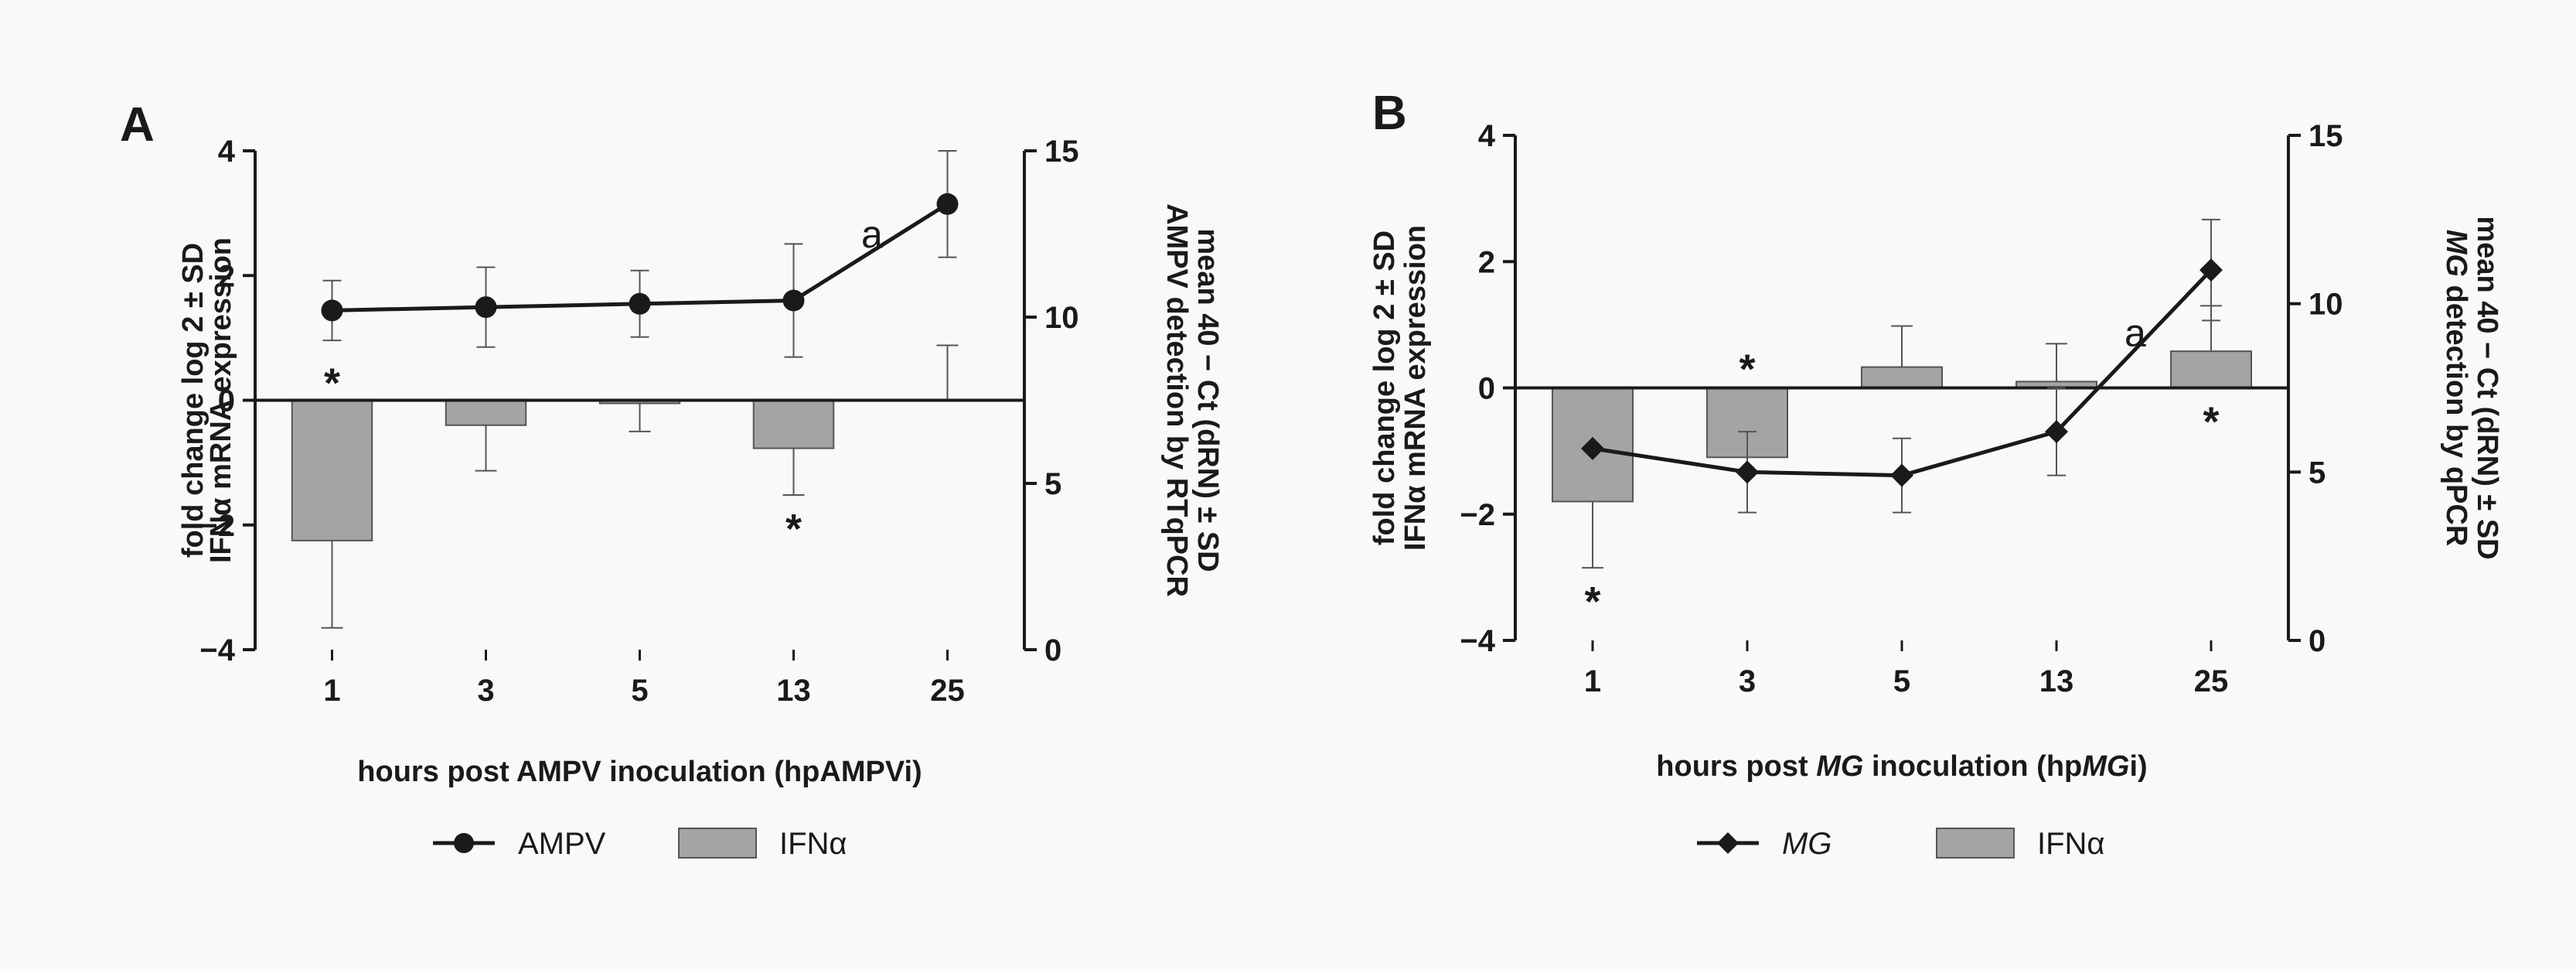 The image size is (2576, 973). What do you see at coordinates (137, 125) in the screenshot?
I see `panel-letter: A` at bounding box center [137, 125].